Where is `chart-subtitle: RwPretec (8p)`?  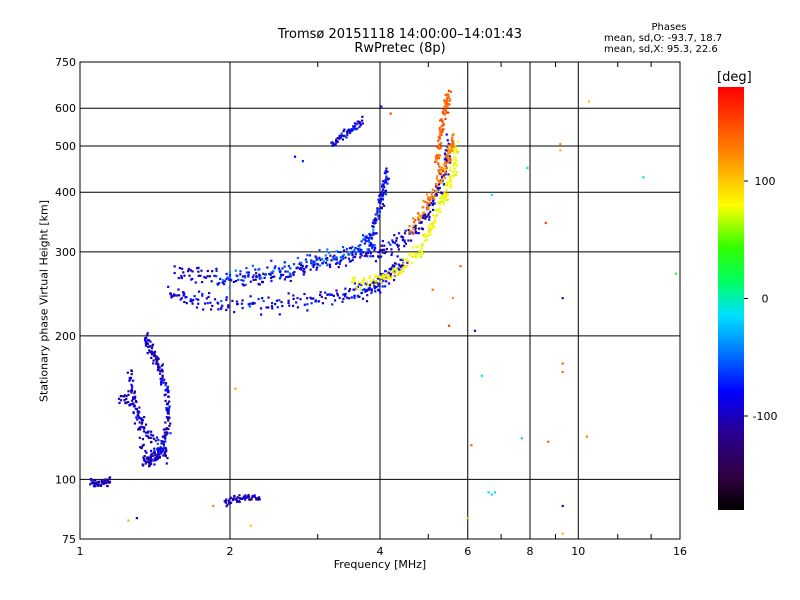 chart-subtitle: RwPretec (8p) is located at coordinates (400, 48).